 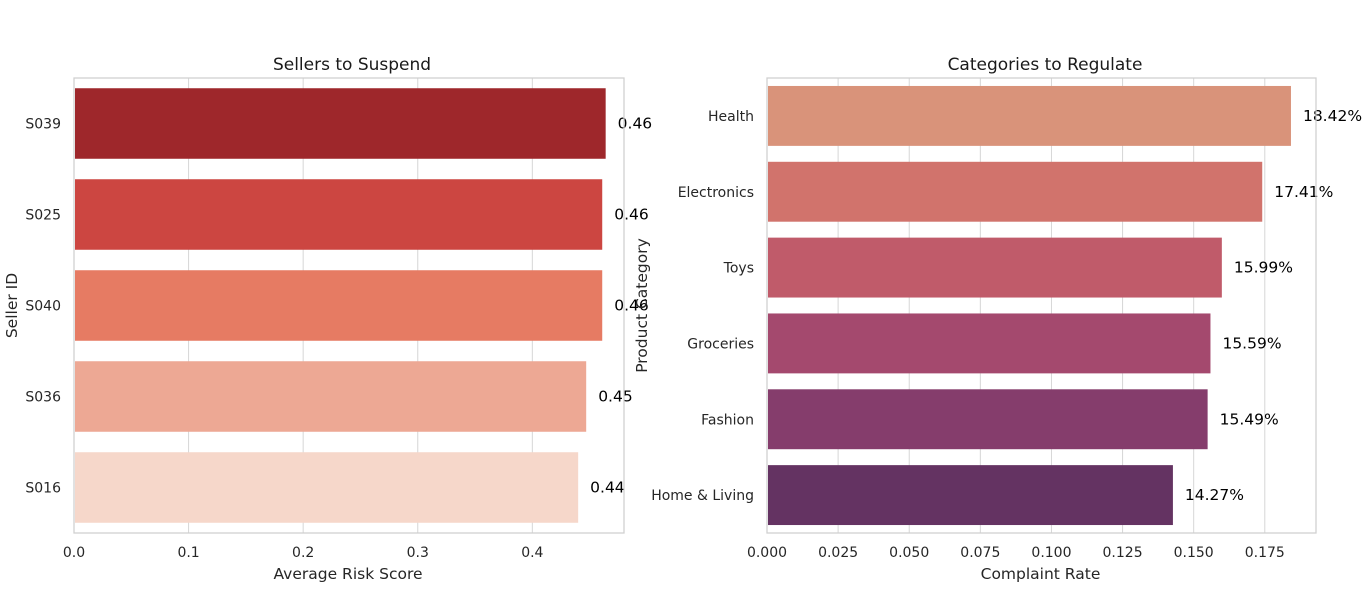 I want to click on bar-value-label: 0.45, so click(x=615, y=397).